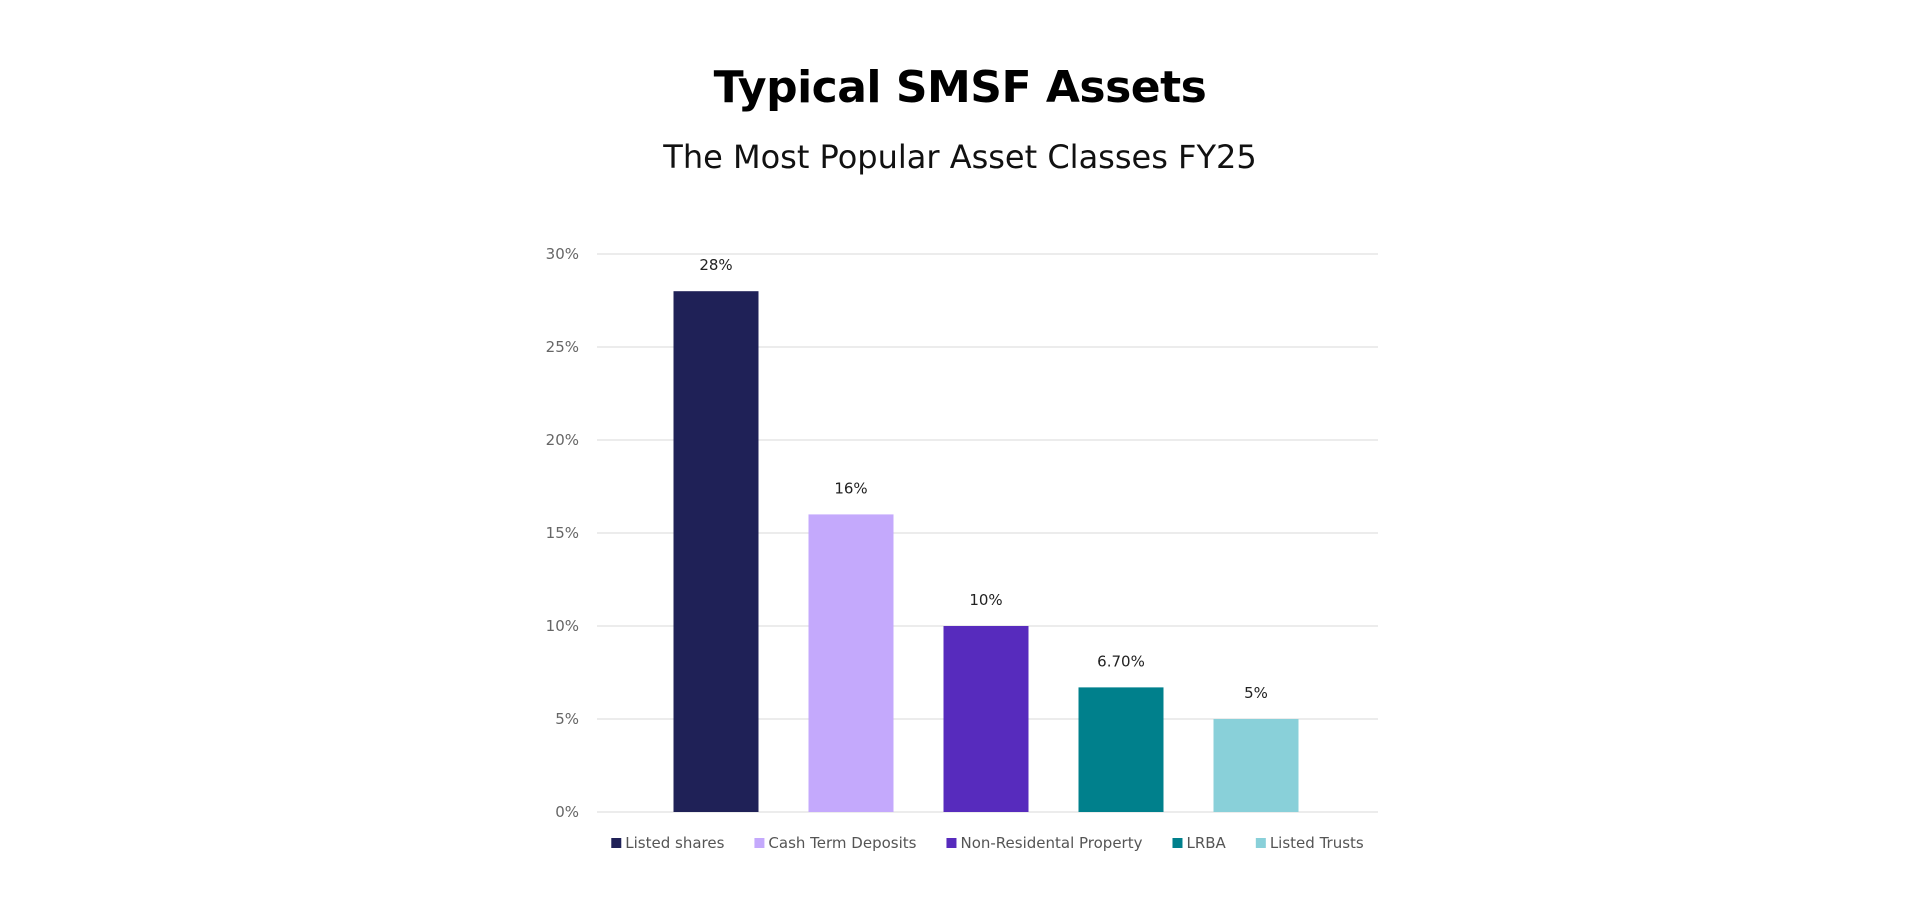 The height and width of the screenshot is (918, 1920). Describe the element at coordinates (562, 626) in the screenshot. I see `y-tick-label: 10%` at that location.